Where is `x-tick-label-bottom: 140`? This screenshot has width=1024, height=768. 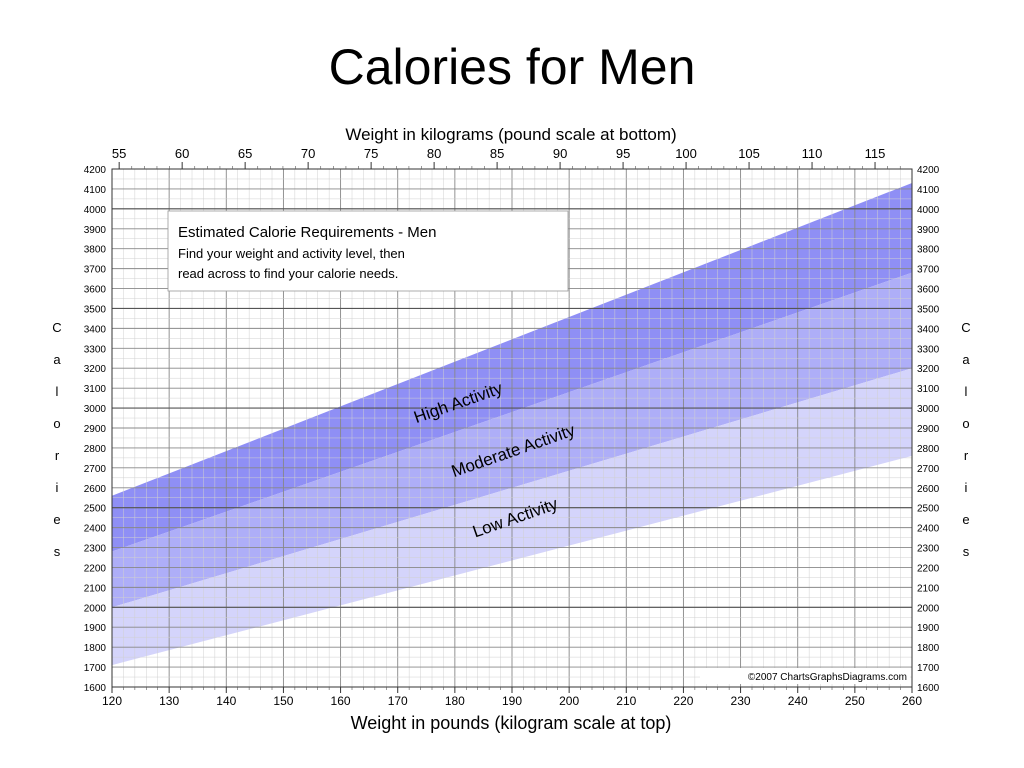
x-tick-label-bottom: 140 is located at coordinates (226, 701).